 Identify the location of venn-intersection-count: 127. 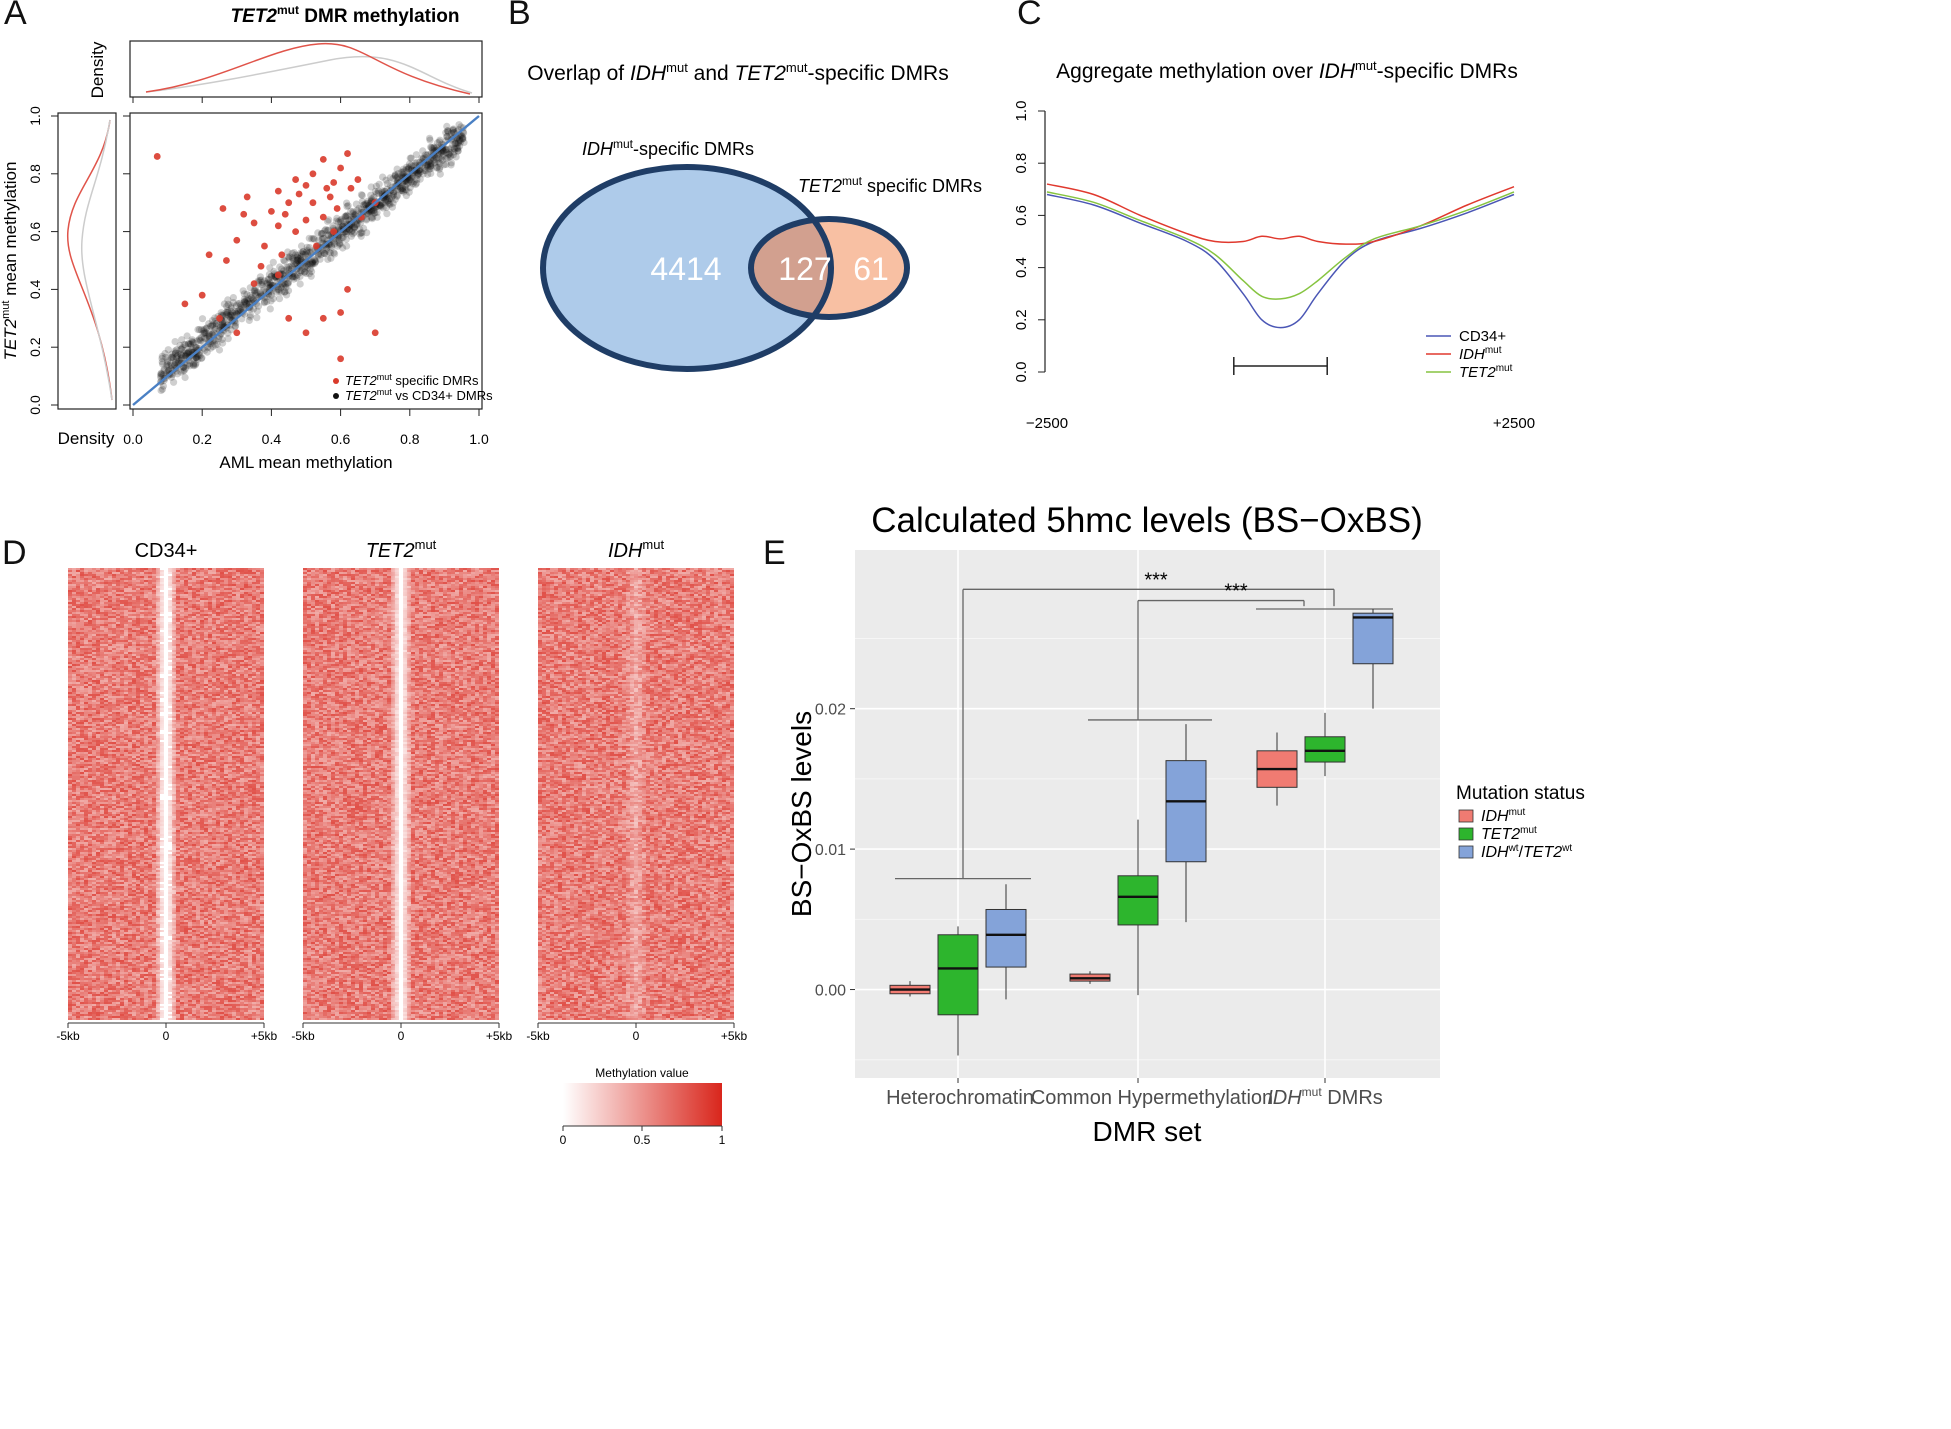
(804, 269).